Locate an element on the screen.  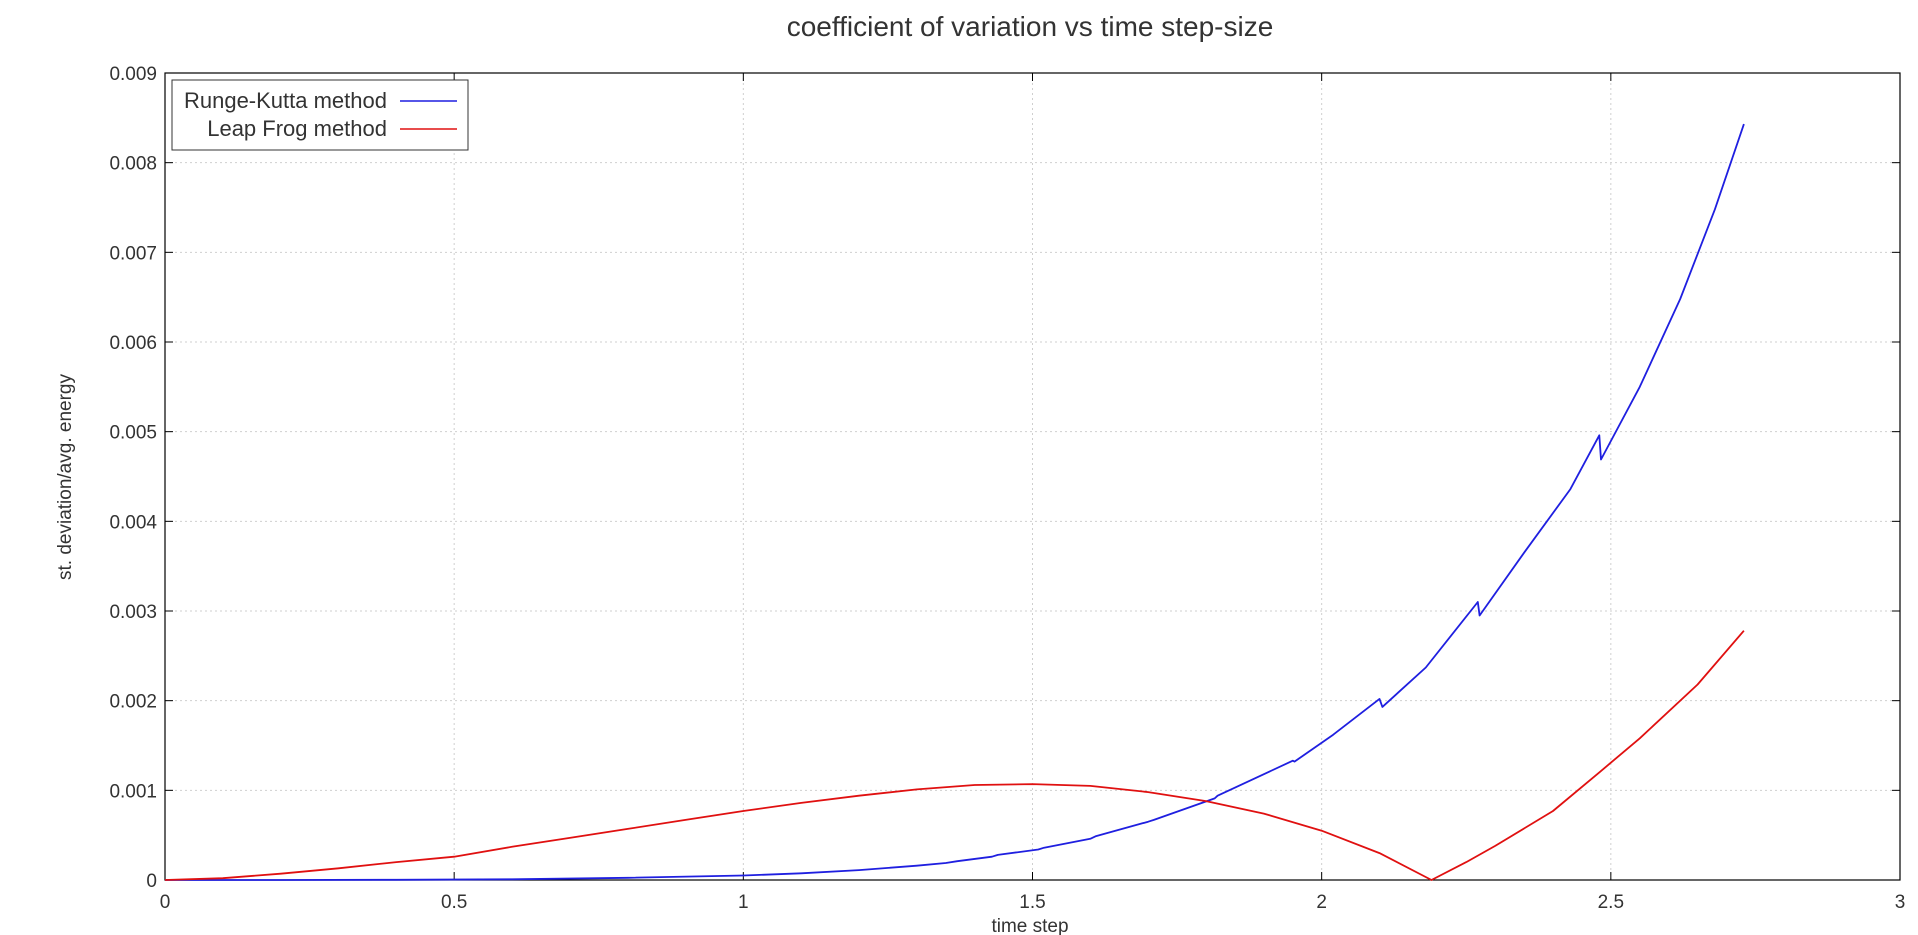
y-tick-label: 0.007 is located at coordinates (133, 253).